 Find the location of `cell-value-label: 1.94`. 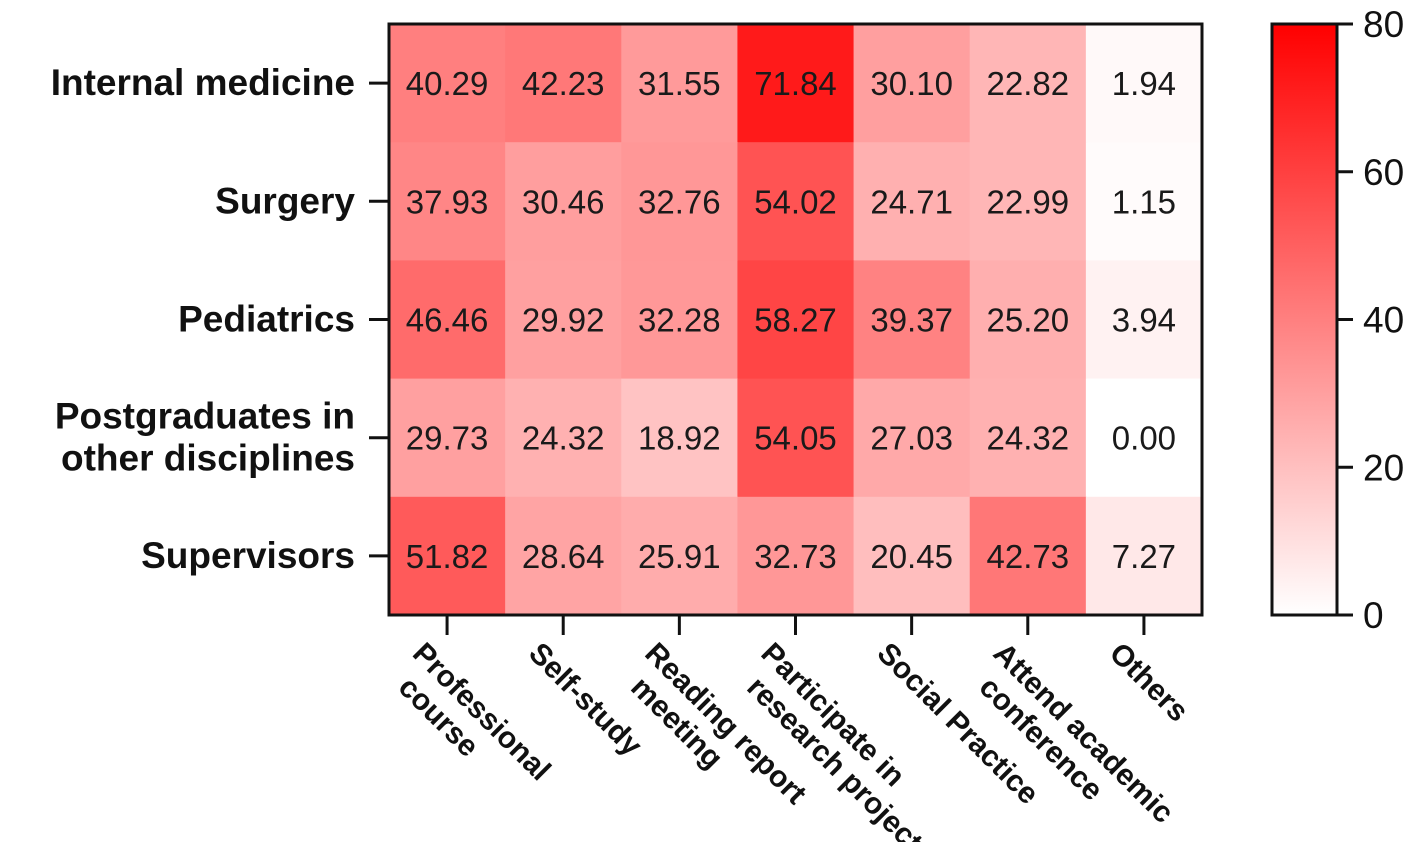

cell-value-label: 1.94 is located at coordinates (1144, 83).